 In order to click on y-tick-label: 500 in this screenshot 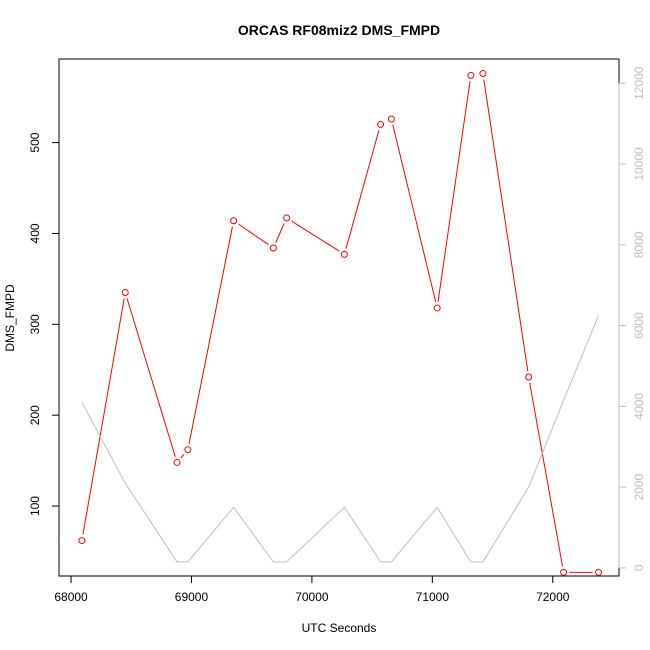, I will do `click(35, 142)`.